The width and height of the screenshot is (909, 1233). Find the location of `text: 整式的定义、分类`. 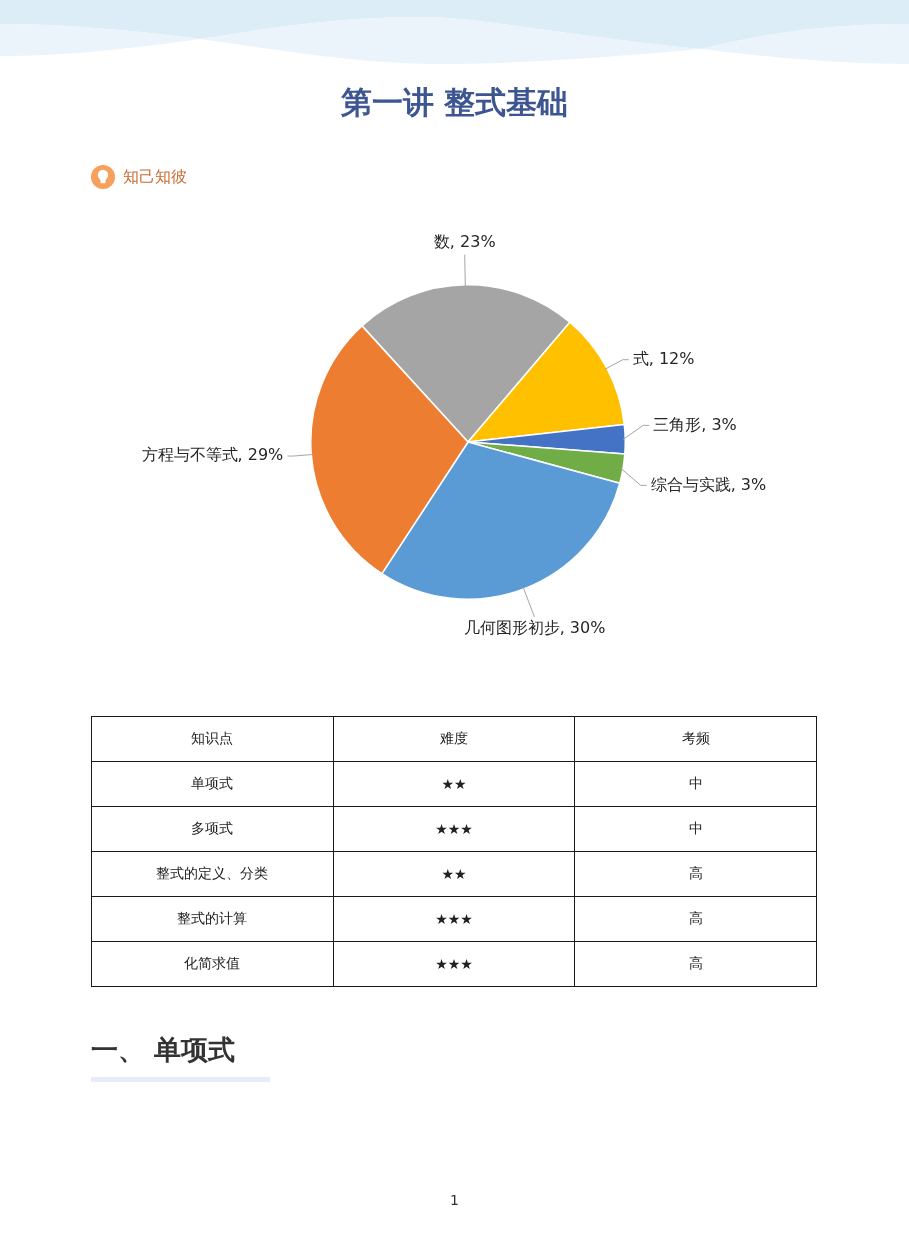

text: 整式的定义、分类 is located at coordinates (212, 873).